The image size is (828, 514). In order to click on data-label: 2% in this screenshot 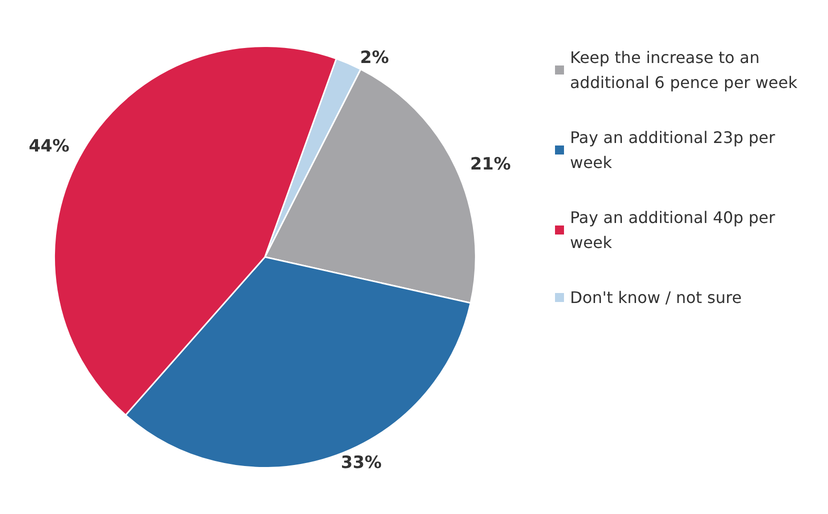, I will do `click(374, 58)`.